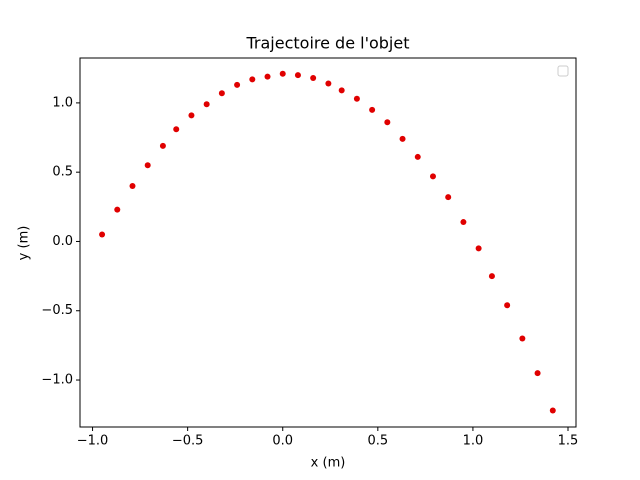 This screenshot has width=640, height=480. Describe the element at coordinates (563, 71) in the screenshot. I see `legend-box` at that location.